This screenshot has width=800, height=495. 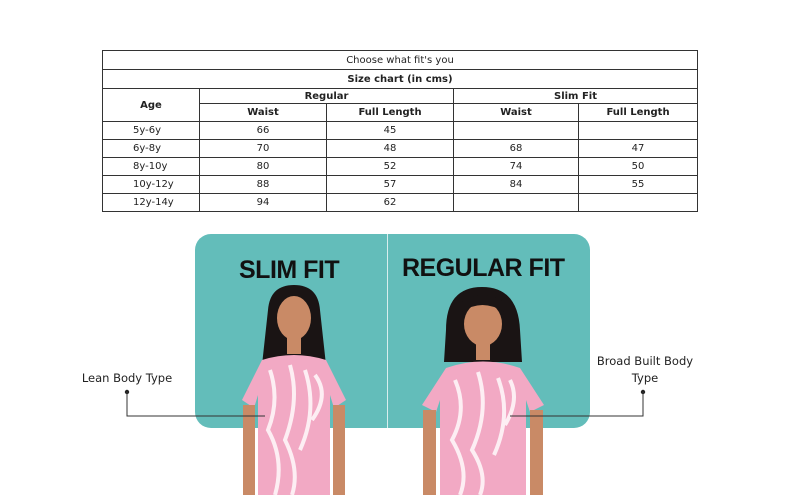 I want to click on broad-body-type-label: Broad Built Body Type, so click(x=645, y=370).